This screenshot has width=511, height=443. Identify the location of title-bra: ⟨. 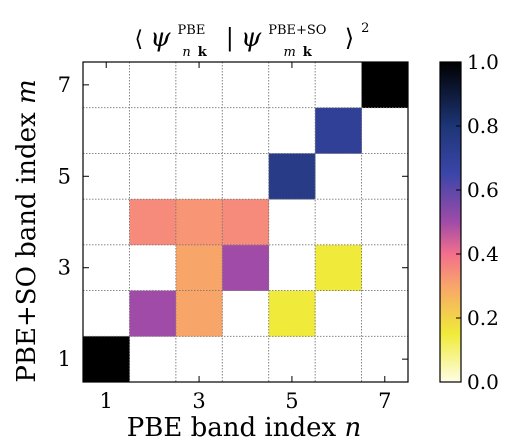
(139, 39).